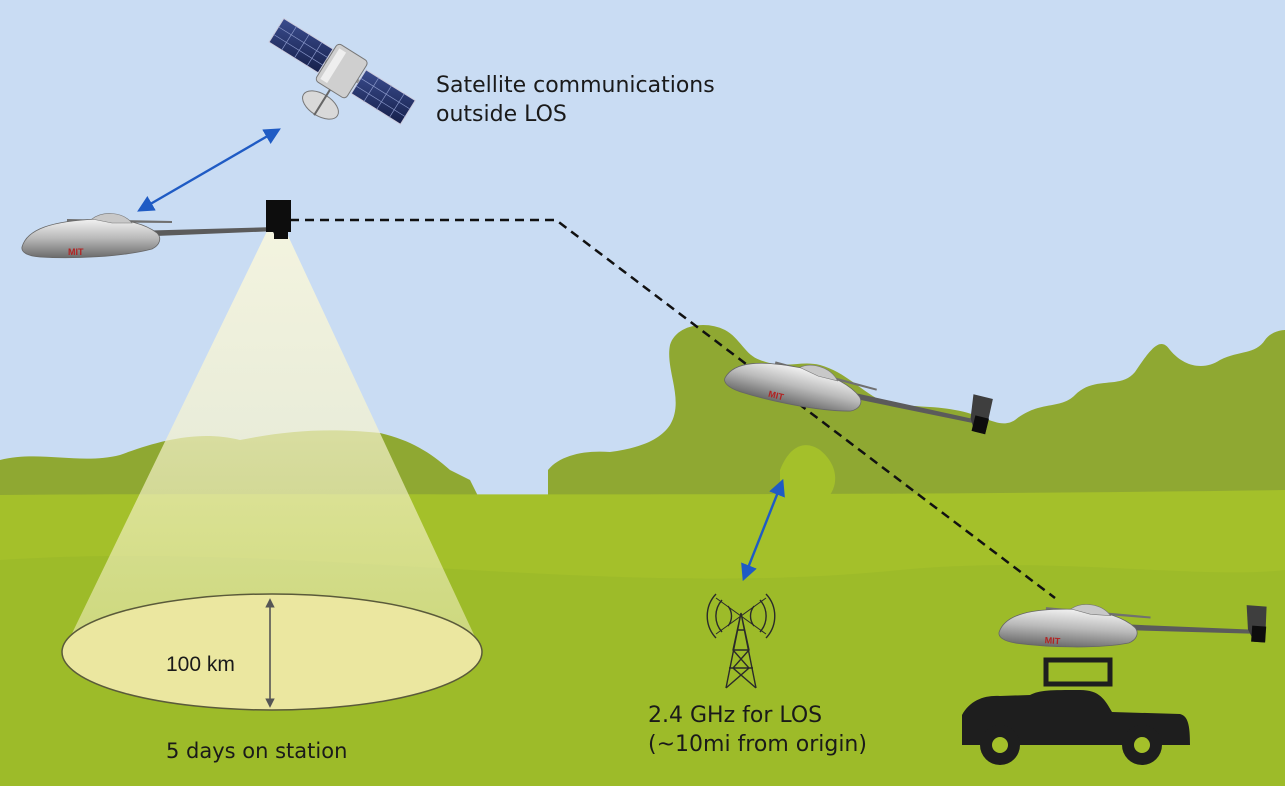 The image size is (1285, 786). Describe the element at coordinates (501, 114) in the screenshot. I see `satellite-comms-label-line2: outside LOS` at that location.